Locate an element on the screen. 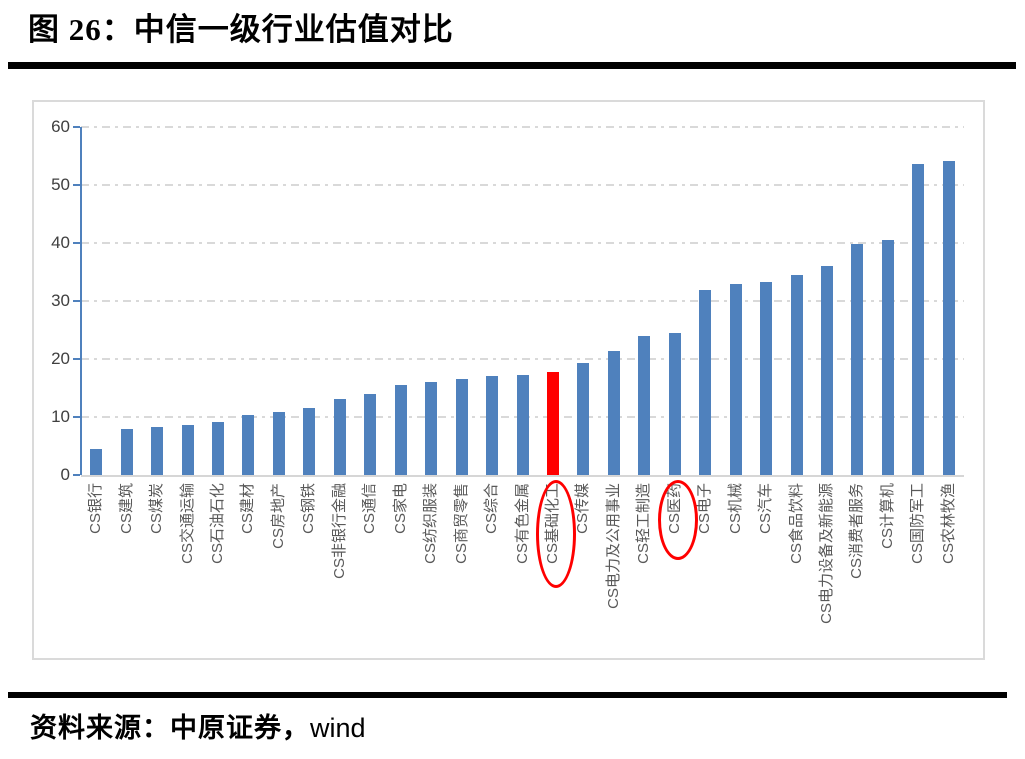 The image size is (1025, 759). x-label-CS汽车: CS汽车 is located at coordinates (765, 508).